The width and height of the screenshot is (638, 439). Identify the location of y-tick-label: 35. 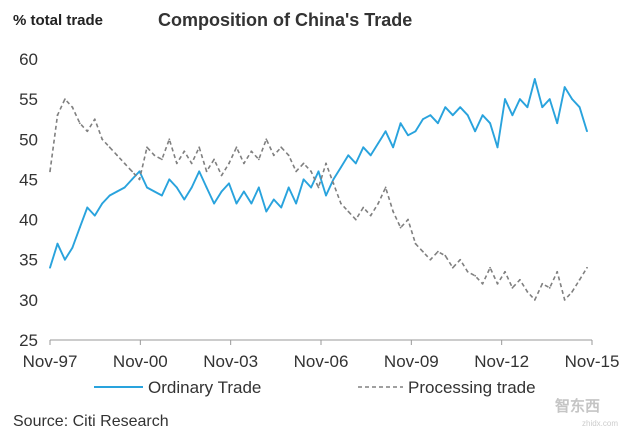
(28, 260).